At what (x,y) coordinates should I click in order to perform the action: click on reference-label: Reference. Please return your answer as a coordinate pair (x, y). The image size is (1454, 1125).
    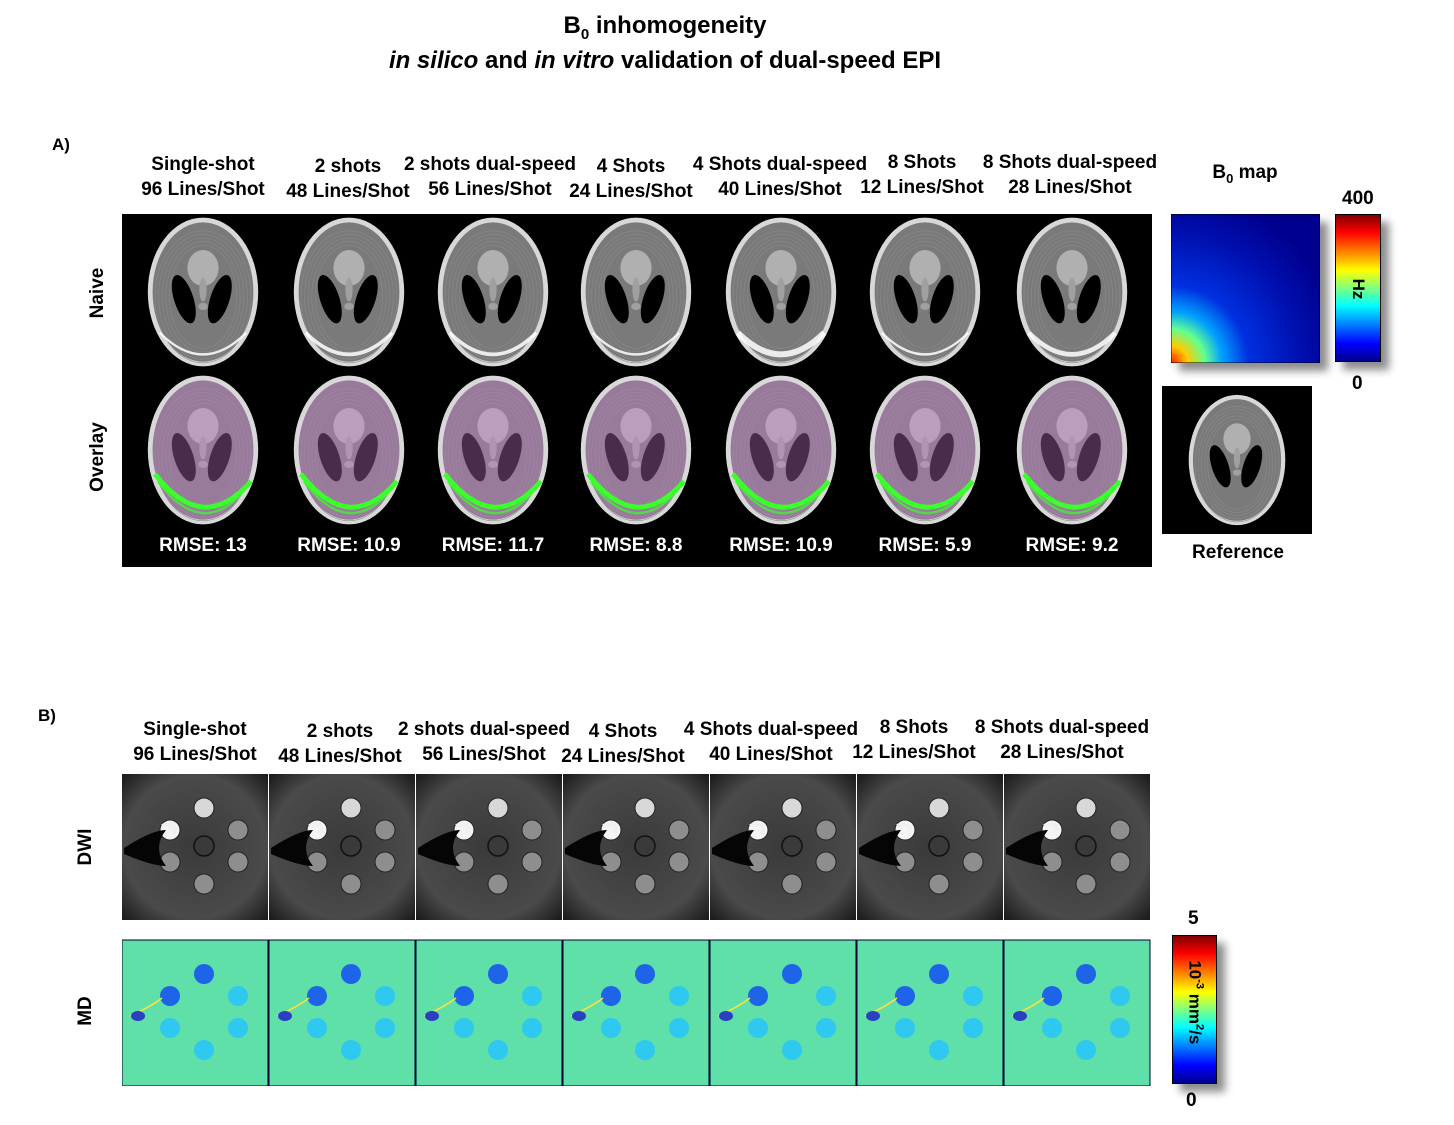
    Looking at the image, I should click on (1238, 552).